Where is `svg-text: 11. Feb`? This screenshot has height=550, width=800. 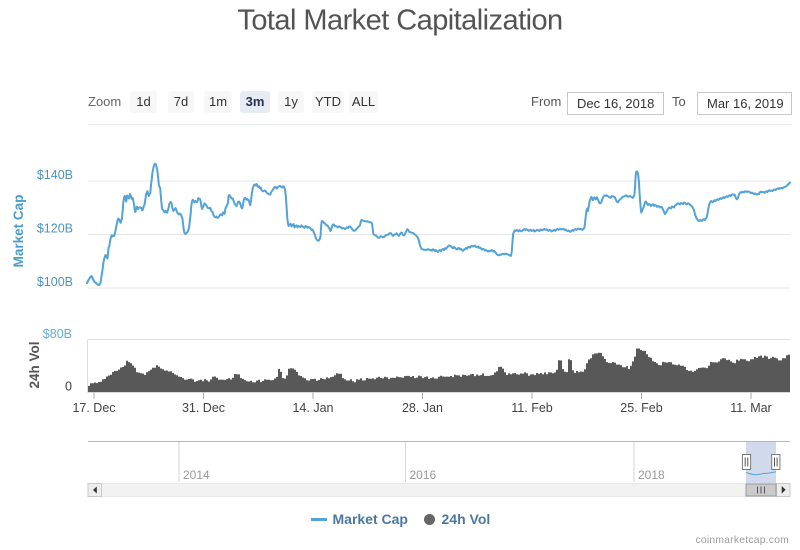 svg-text: 11. Feb is located at coordinates (532, 408).